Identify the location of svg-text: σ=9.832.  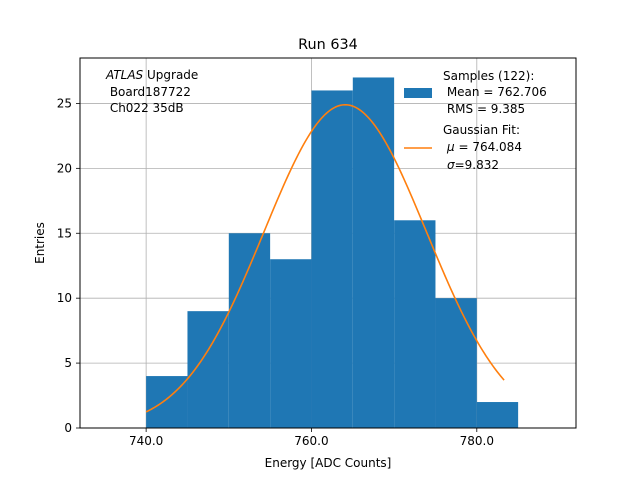
(473, 165).